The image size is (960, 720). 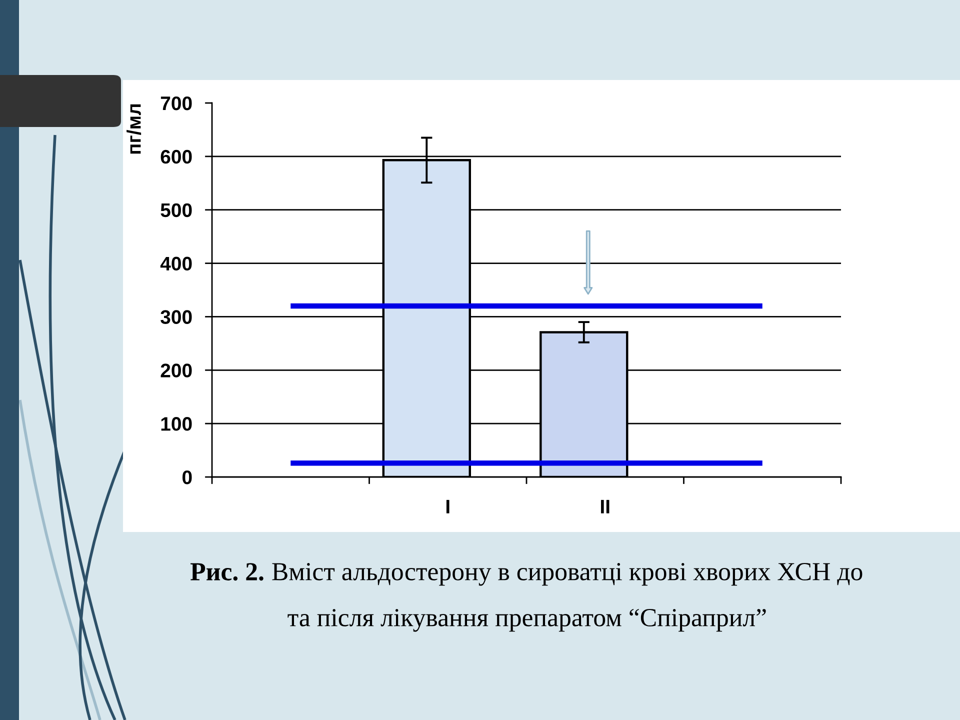 What do you see at coordinates (227, 572) in the screenshot?
I see `text: Рис. 2.` at bounding box center [227, 572].